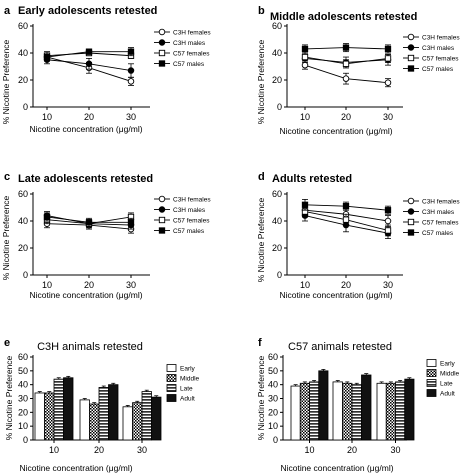 The height and width of the screenshot is (476, 474). I want to click on x-axis-label-c: Nicotine concentration (μg/ml), so click(85, 295).